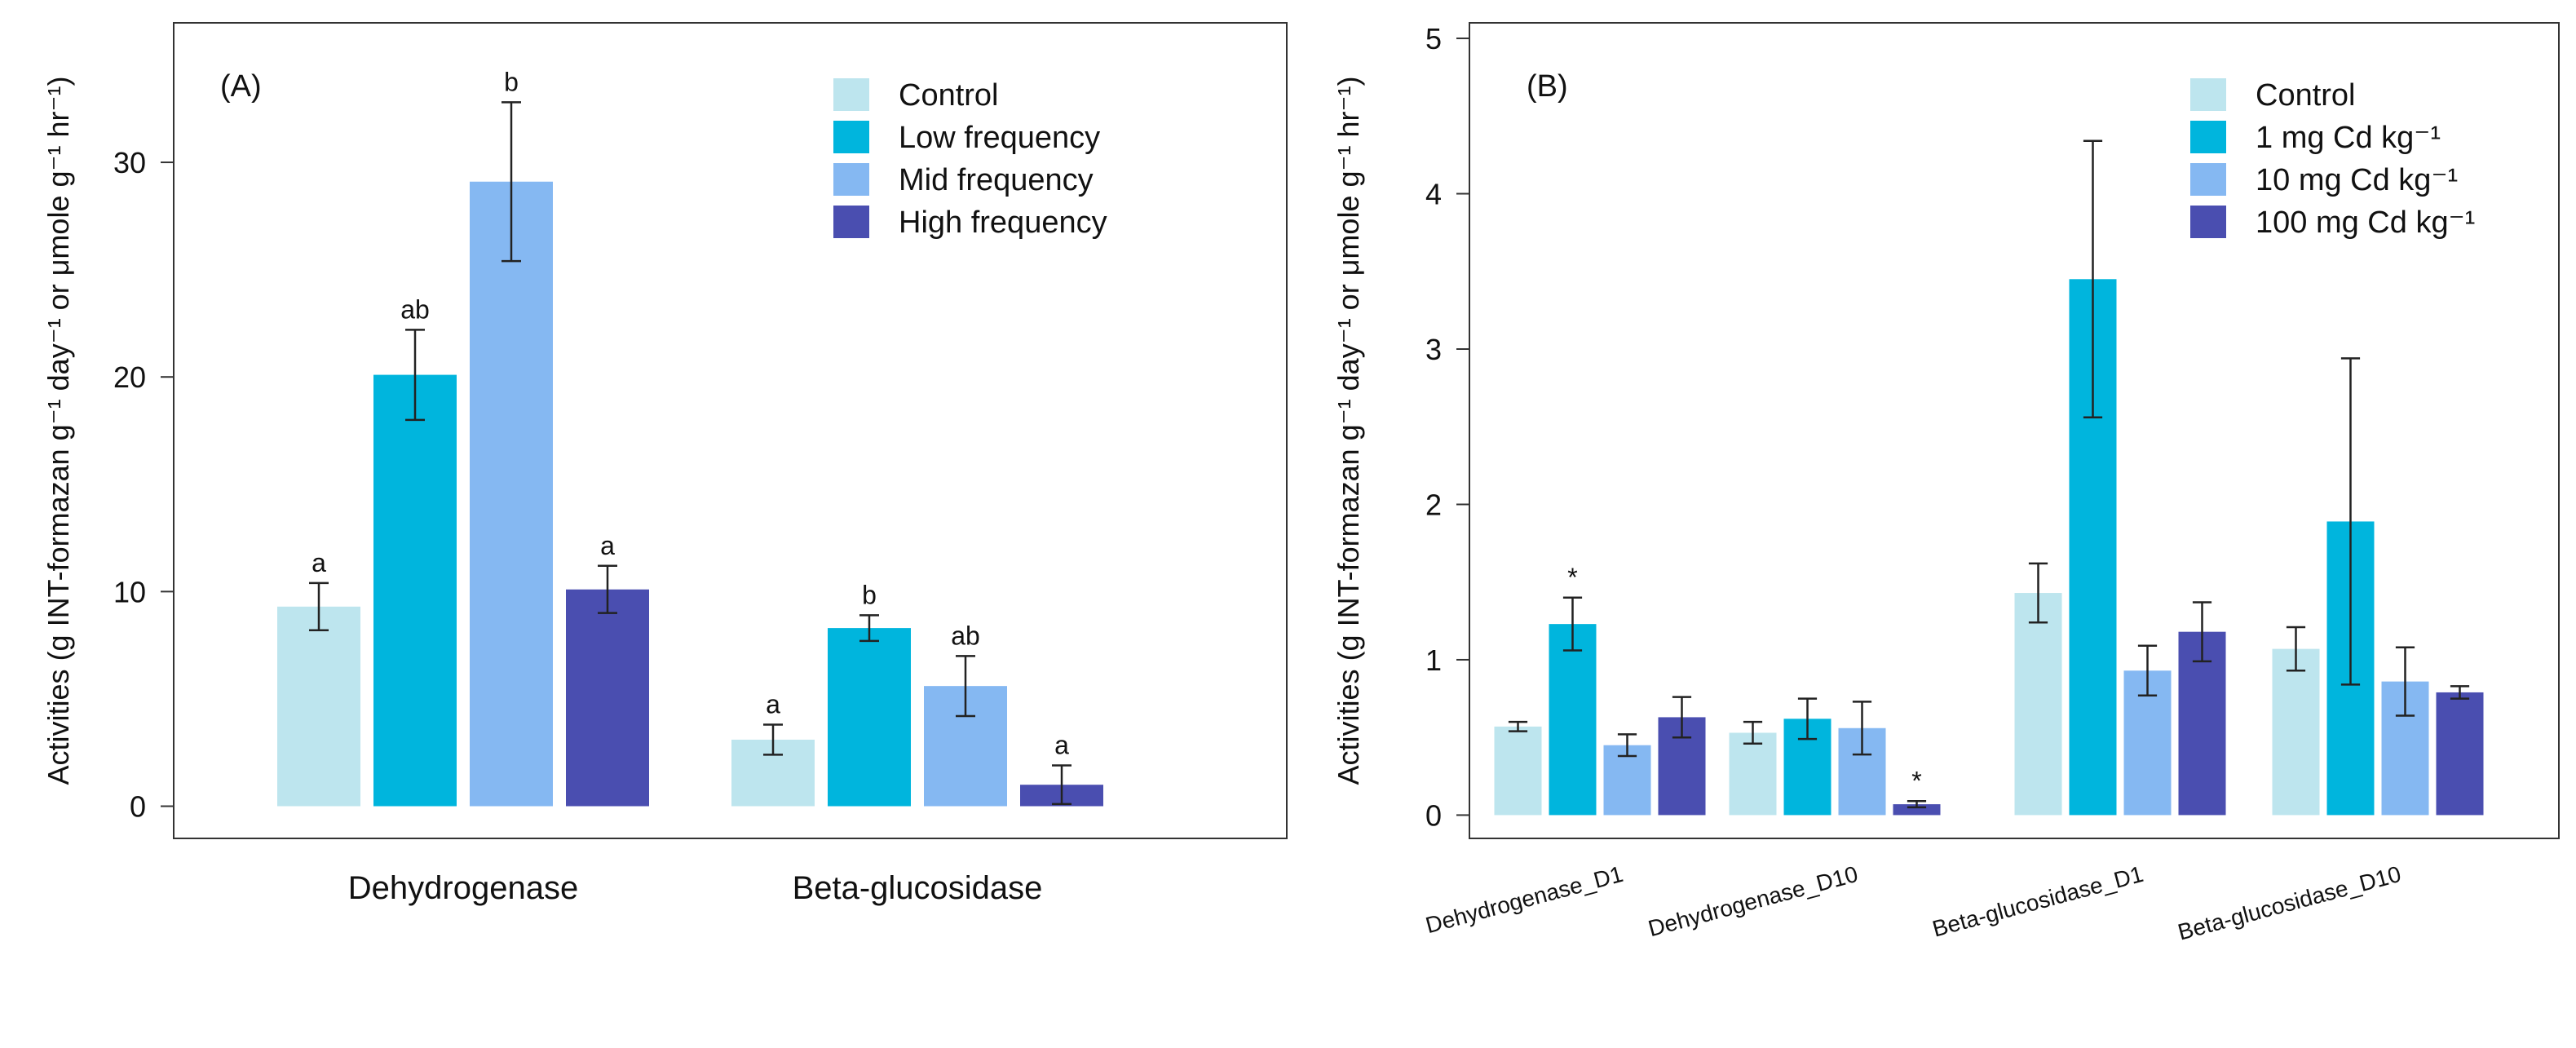  I want to click on legend-entry: Mid frequency, so click(996, 180).